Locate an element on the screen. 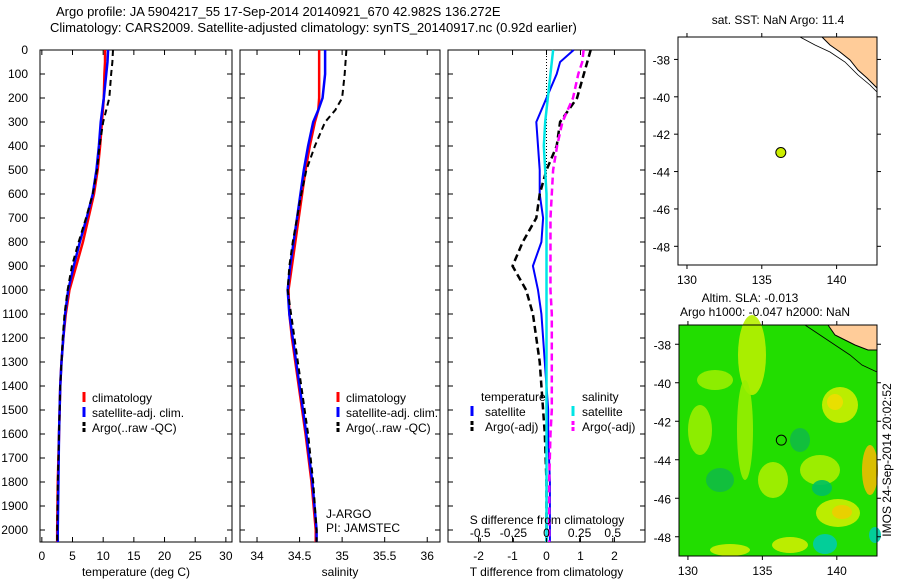 The width and height of the screenshot is (900, 580). x2-tick-label: 0.25 is located at coordinates (580, 533).